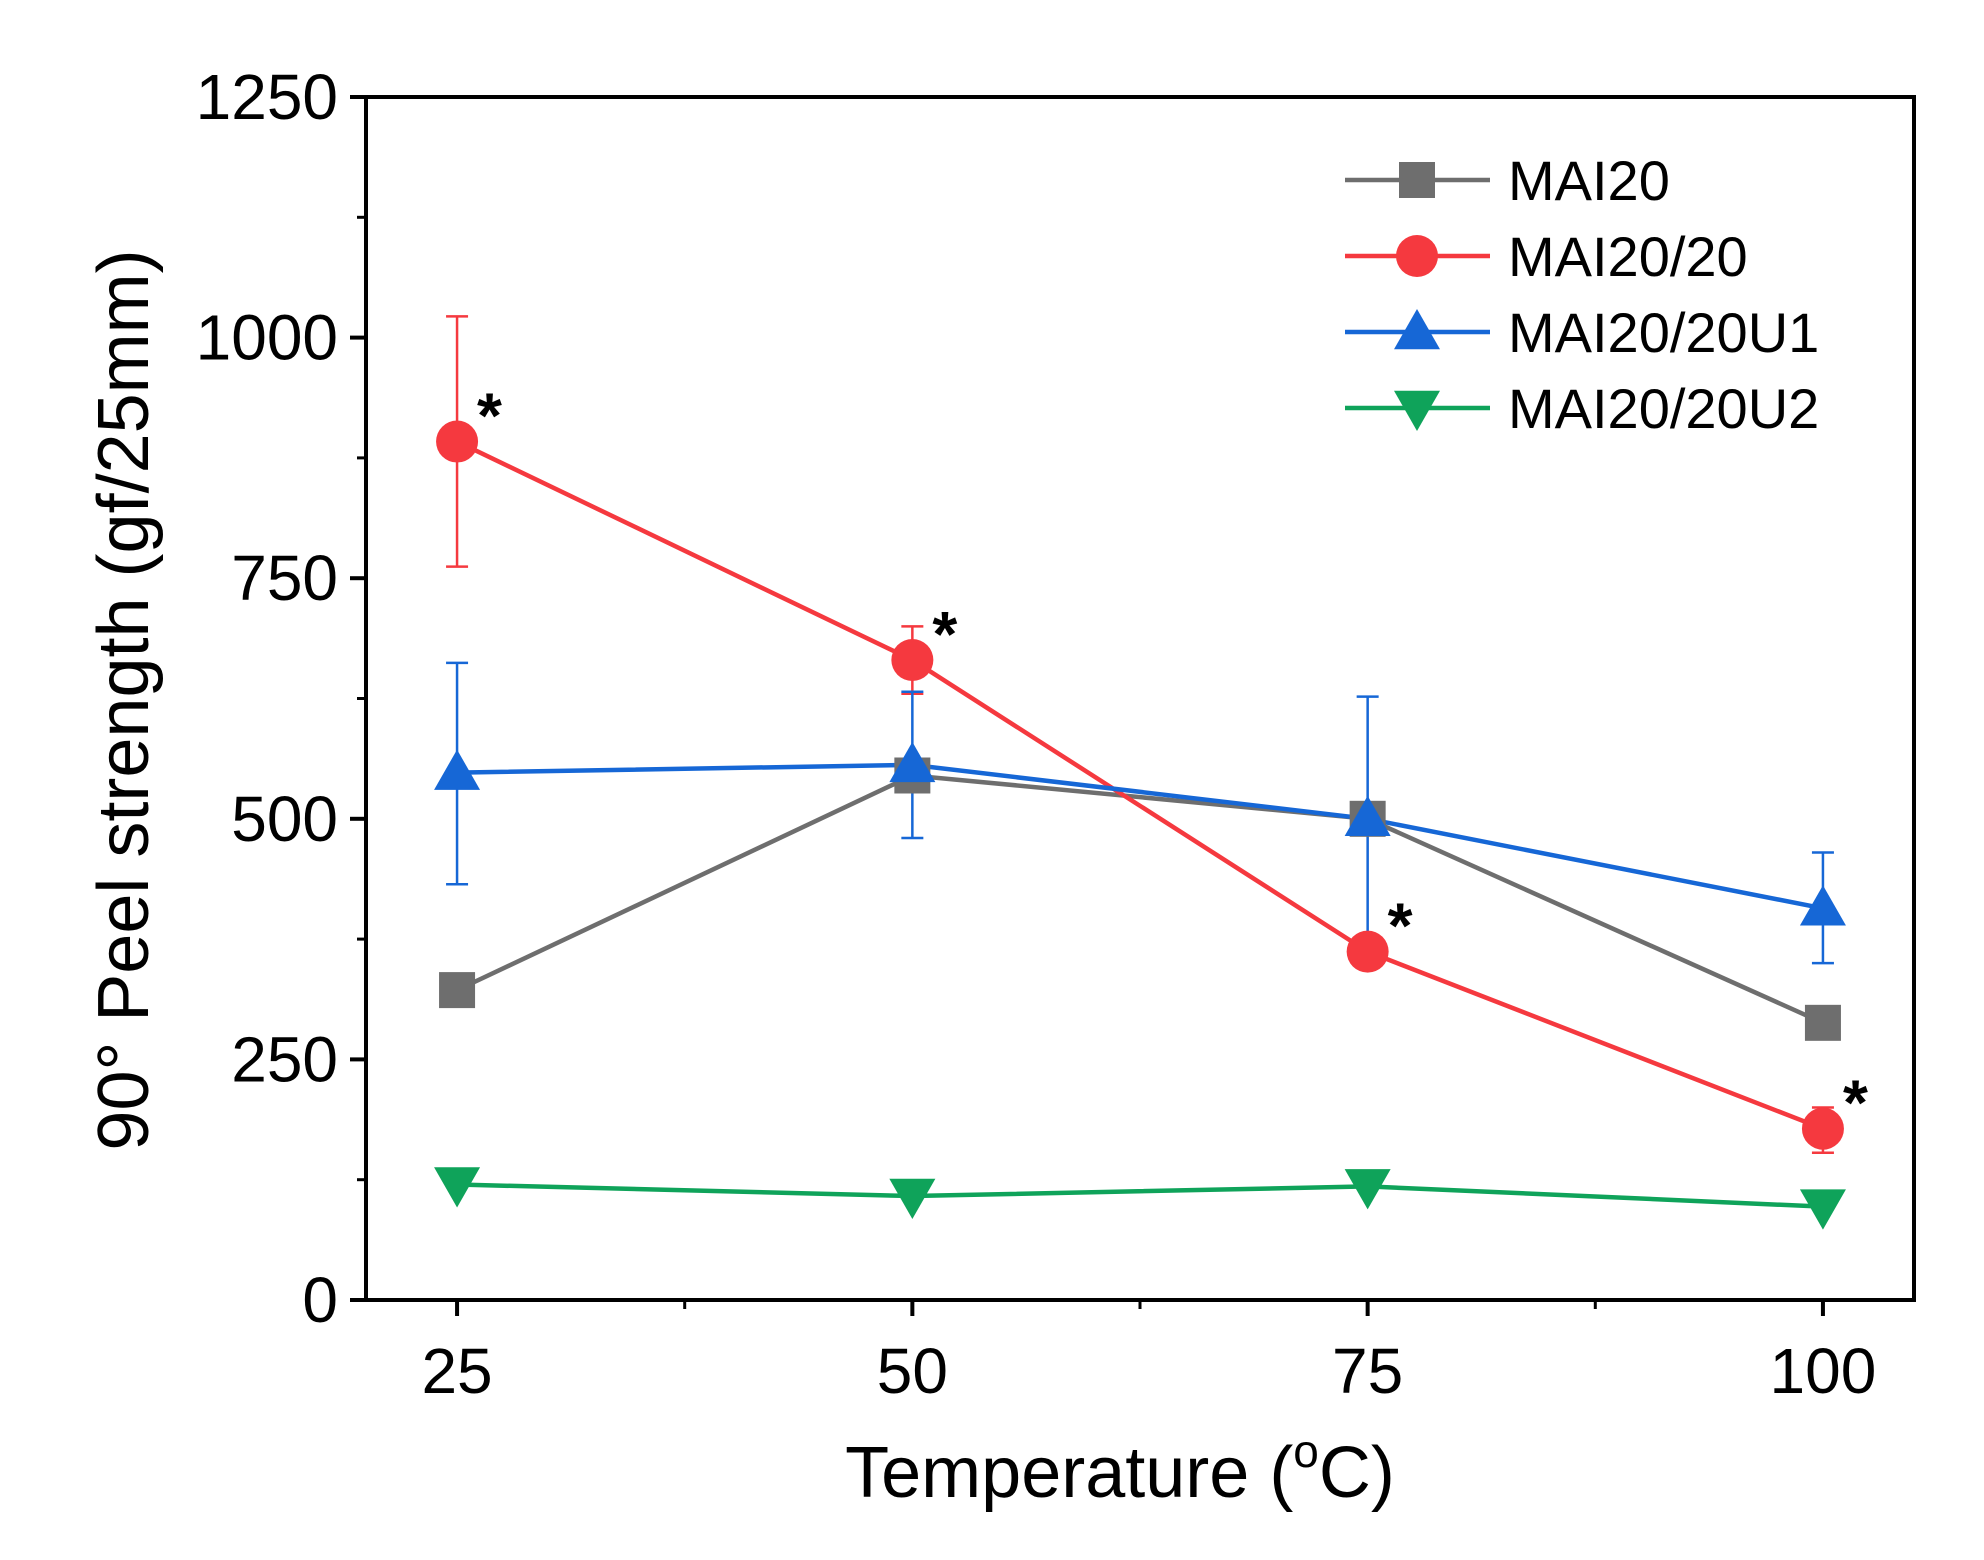  What do you see at coordinates (1140, 1195) in the screenshot?
I see `mai20-20u2-line` at bounding box center [1140, 1195].